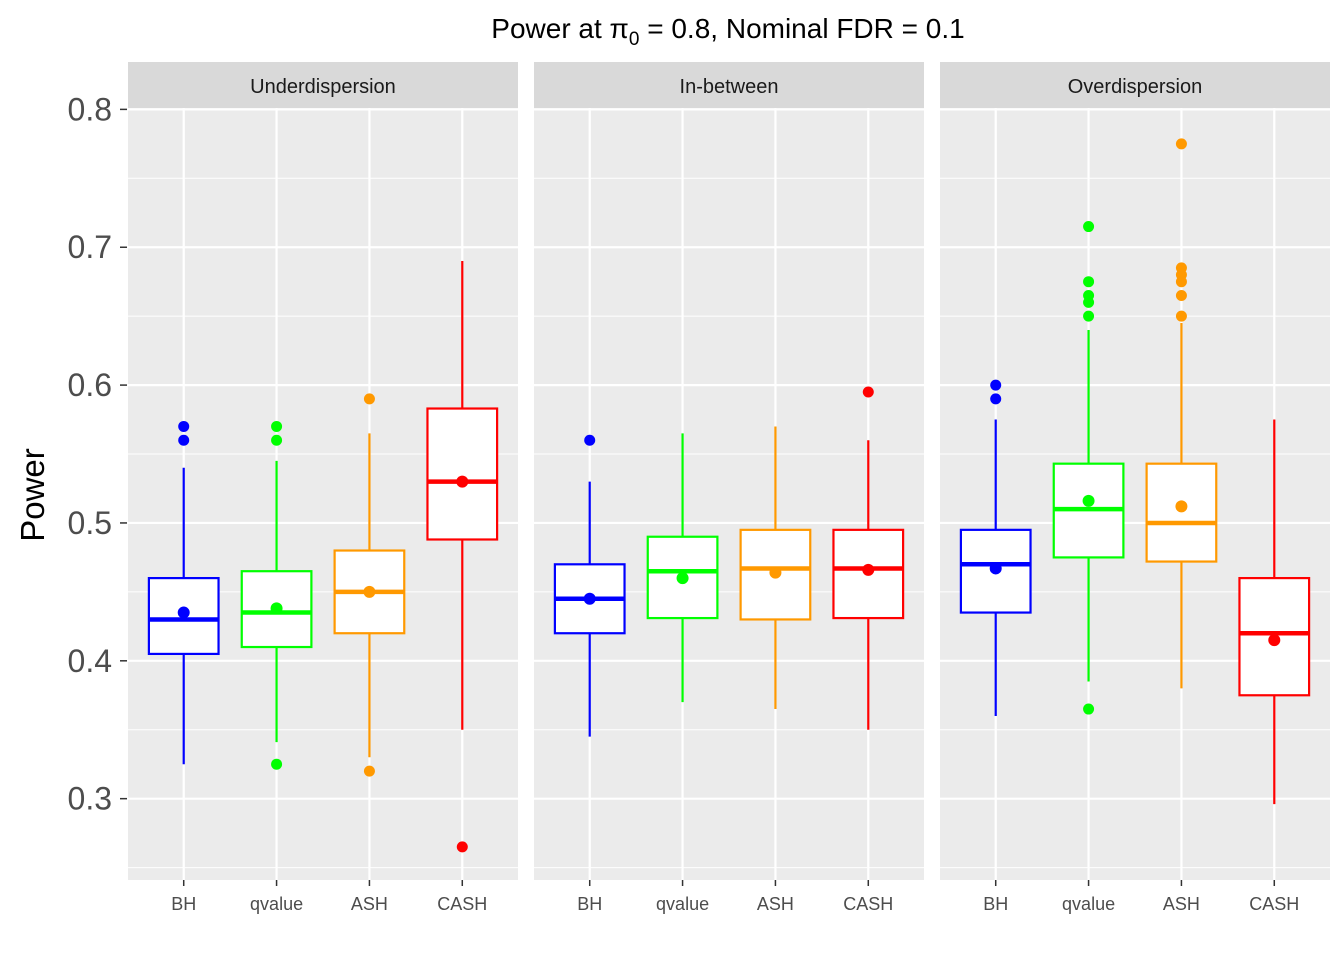 The width and height of the screenshot is (1344, 960). What do you see at coordinates (90, 385) in the screenshot?
I see `y-tick-label: 0.6` at bounding box center [90, 385].